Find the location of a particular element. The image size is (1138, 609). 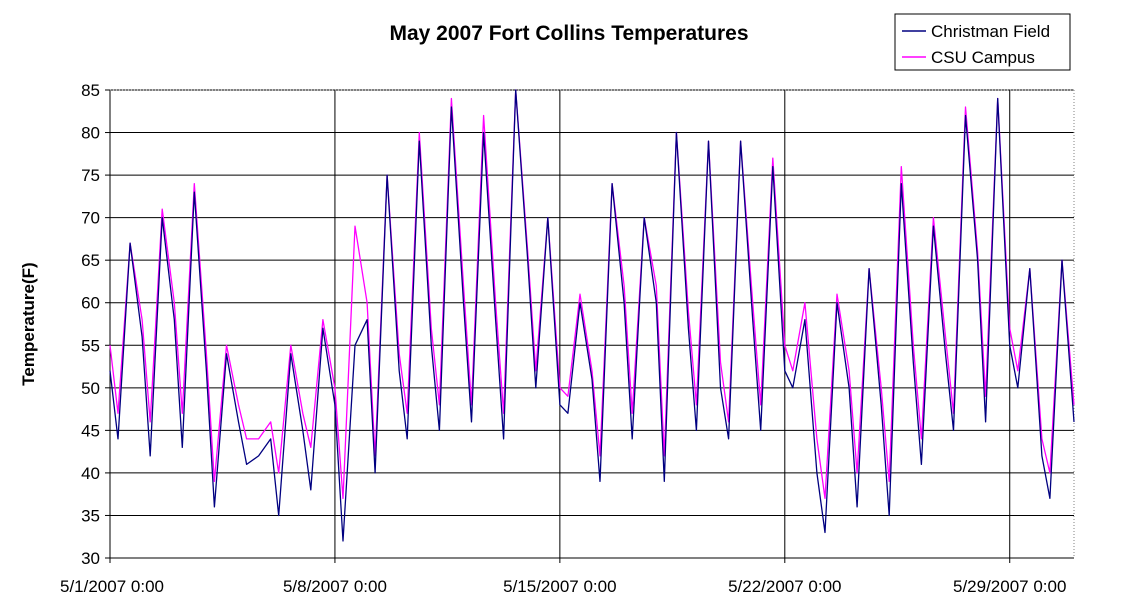

chart-title: May 2007 Fort Collins Temperatures is located at coordinates (568, 33).